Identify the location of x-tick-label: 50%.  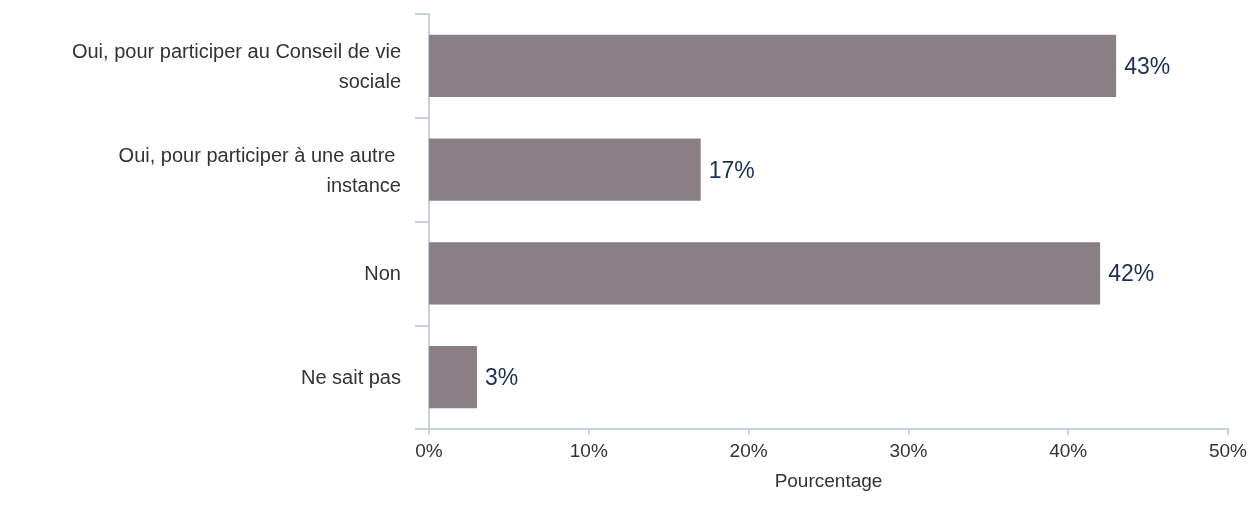
(1228, 450).